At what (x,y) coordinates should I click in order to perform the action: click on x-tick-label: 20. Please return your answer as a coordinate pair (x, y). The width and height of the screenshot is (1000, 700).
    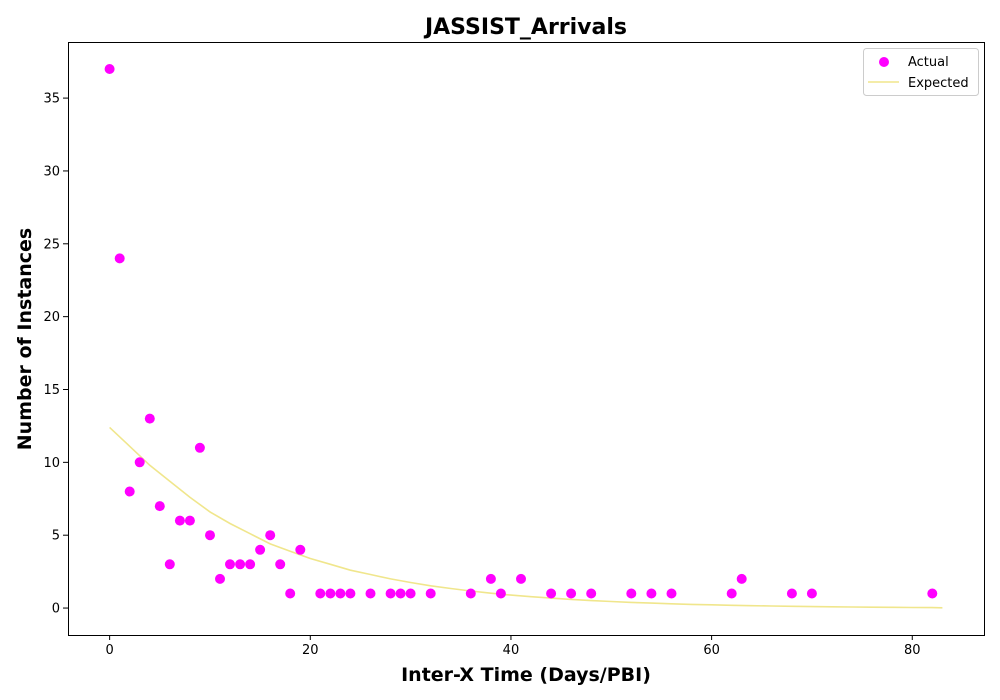
    Looking at the image, I should click on (310, 650).